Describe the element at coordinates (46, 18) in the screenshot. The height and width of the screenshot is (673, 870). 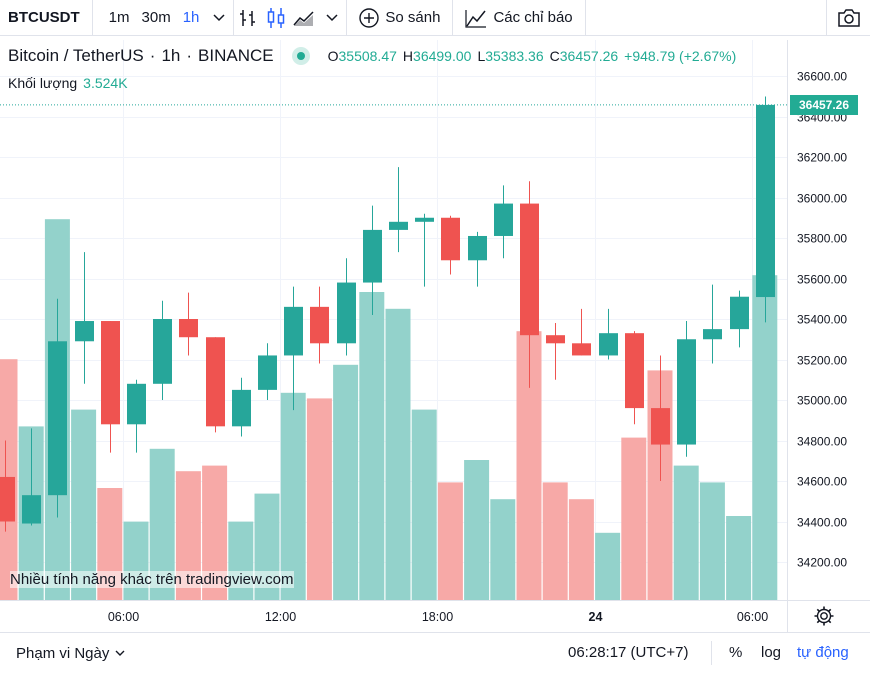
I see `symbol-search-button: BTCUSDT` at that location.